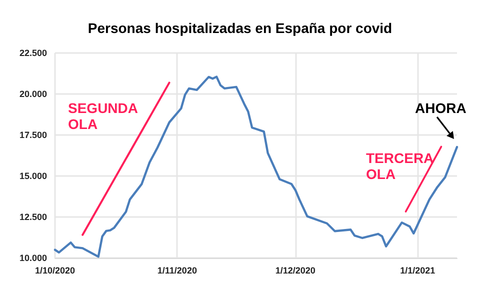 Image resolution: width=480 pixels, height=297 pixels. Describe the element at coordinates (177, 271) in the screenshot. I see `x-tick-label: 1/11/2020` at that location.